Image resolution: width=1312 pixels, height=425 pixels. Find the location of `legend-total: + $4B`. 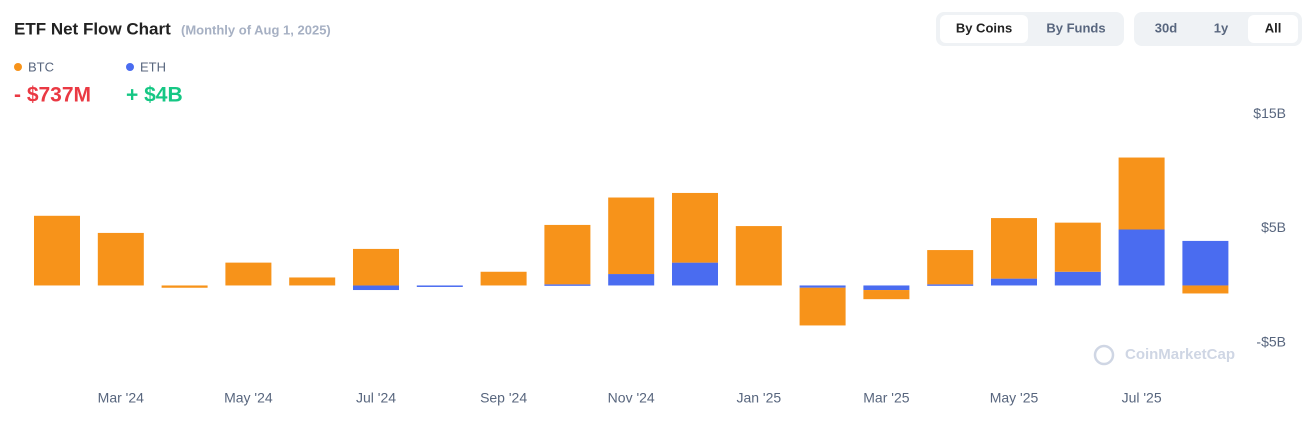

legend-total: + $4B is located at coordinates (154, 95).